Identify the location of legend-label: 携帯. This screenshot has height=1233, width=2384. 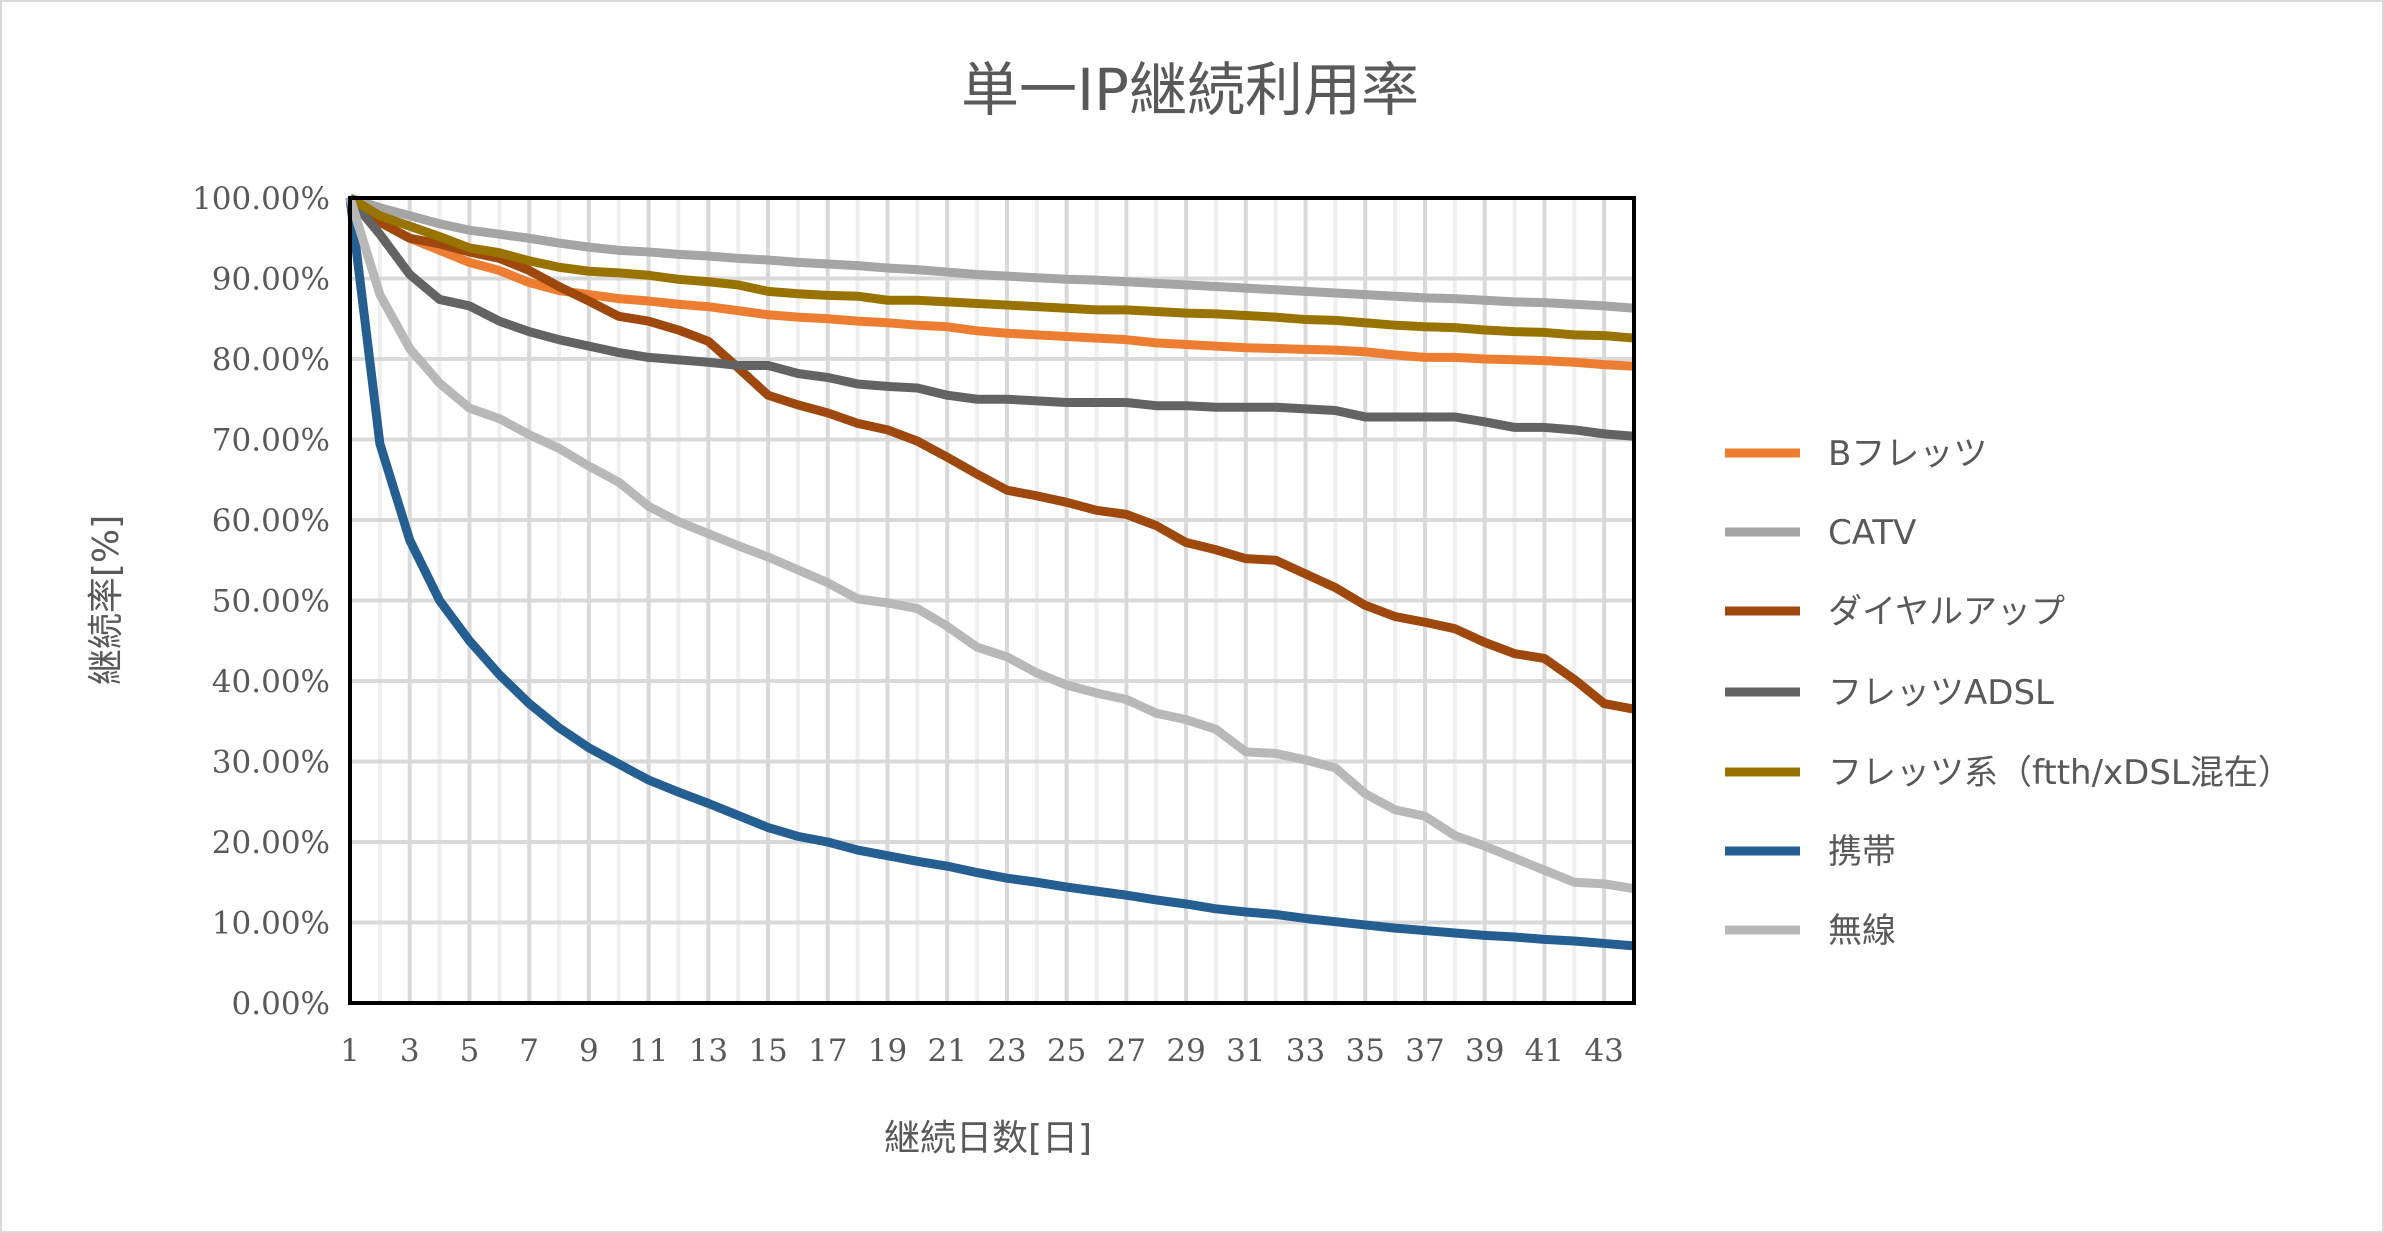
(1862, 852).